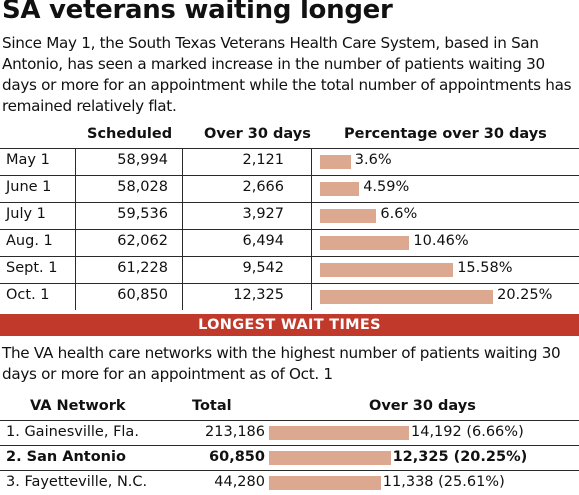  What do you see at coordinates (28, 295) in the screenshot?
I see `row-date: Oct. 1` at bounding box center [28, 295].